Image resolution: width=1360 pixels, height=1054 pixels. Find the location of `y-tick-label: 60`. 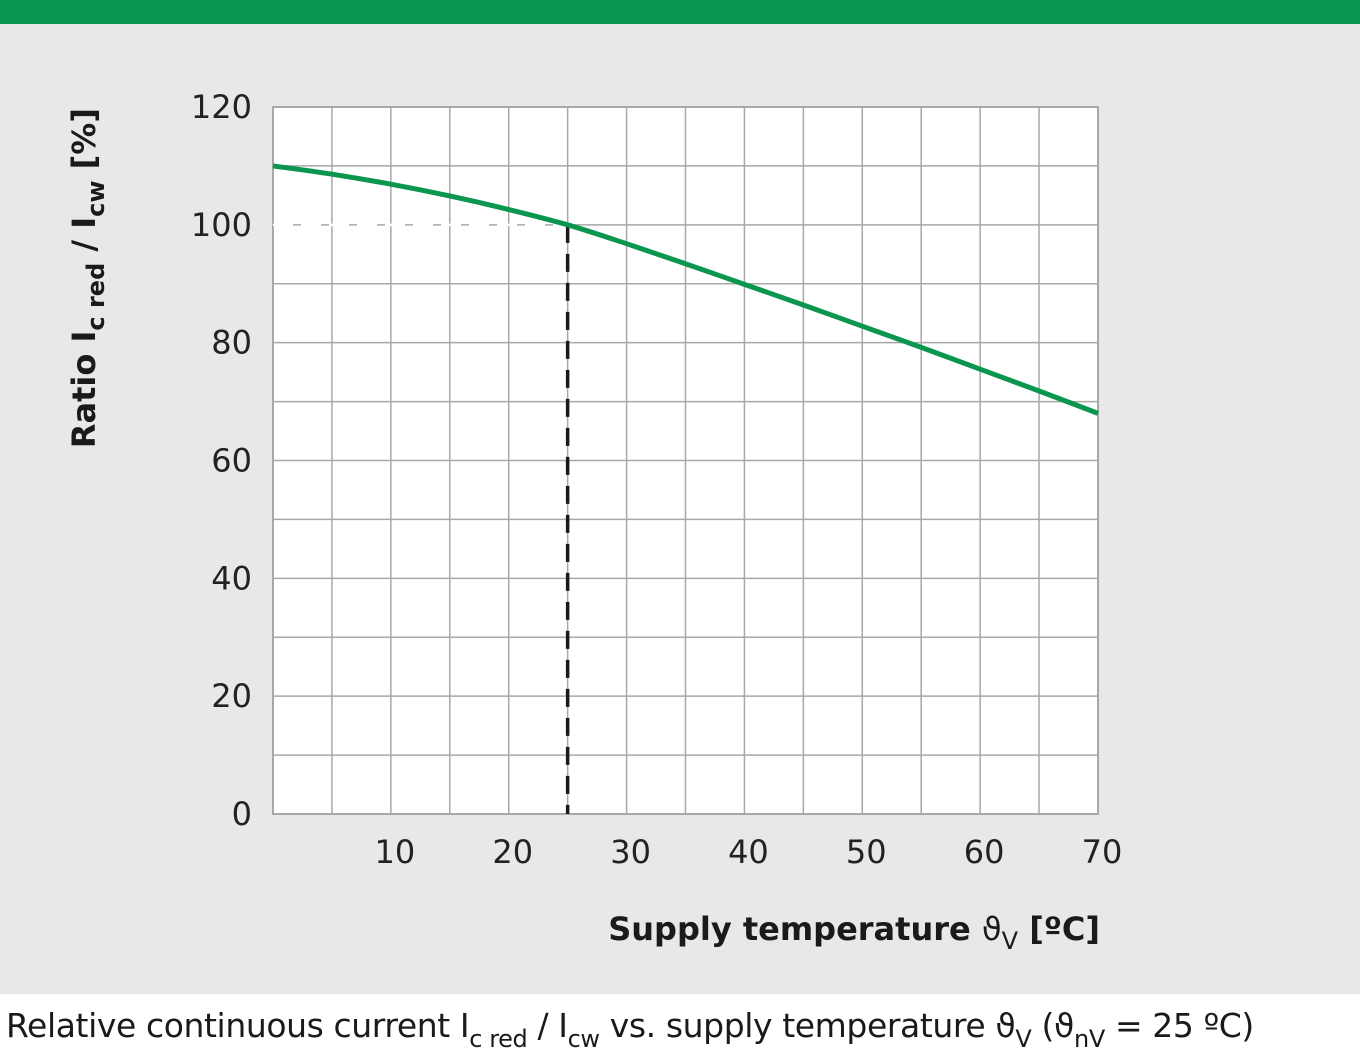

y-tick-label: 60 is located at coordinates (231, 461).